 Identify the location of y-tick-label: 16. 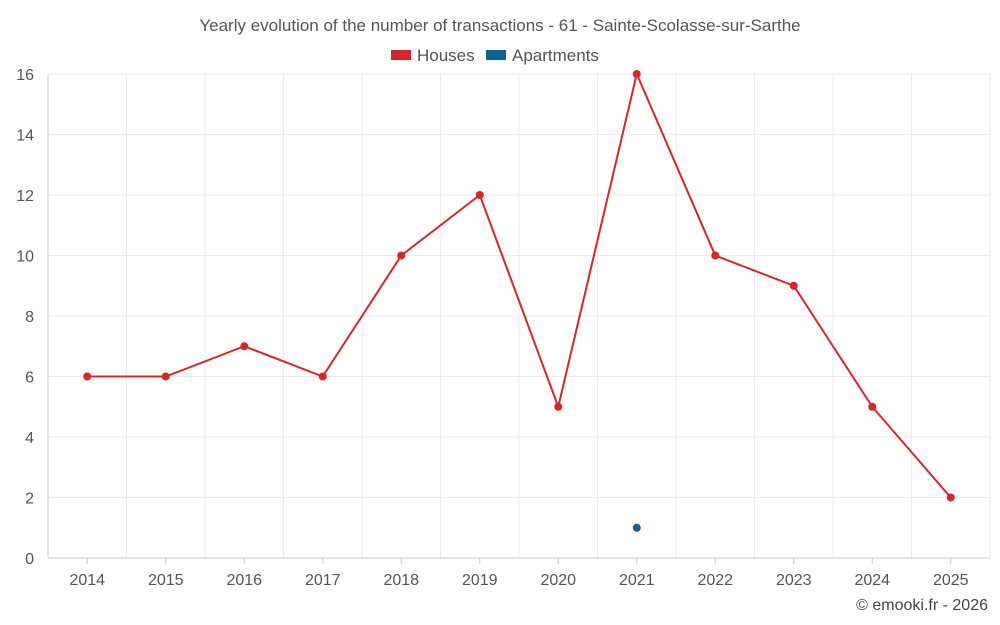
(25, 75).